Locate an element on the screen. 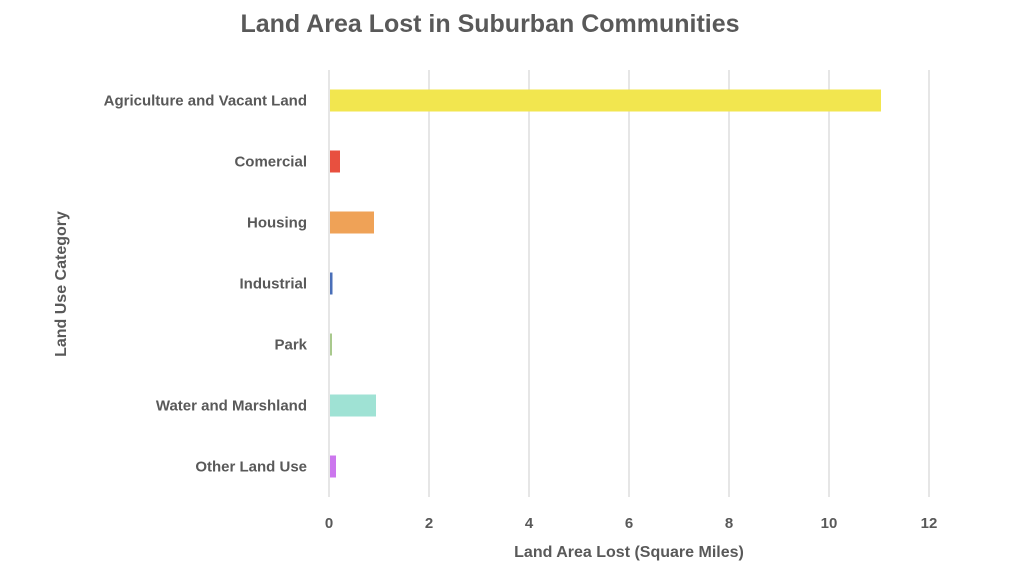 The width and height of the screenshot is (1024, 580). y-axis-title: Land Use Category is located at coordinates (61, 284).